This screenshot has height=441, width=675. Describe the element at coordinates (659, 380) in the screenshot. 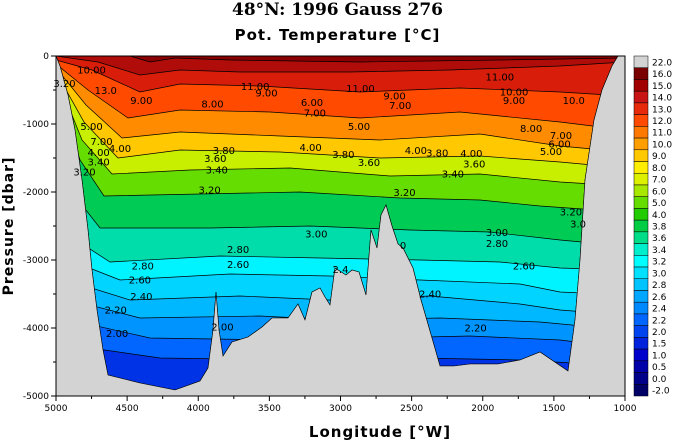

I see `colorbar-label: 0.0` at that location.